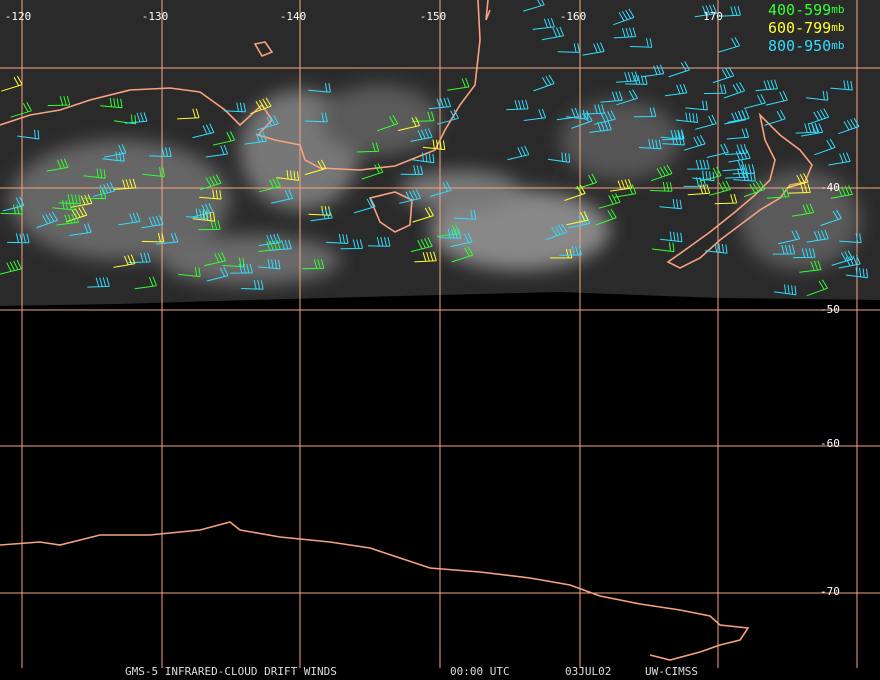 The width and height of the screenshot is (880, 680). I want to click on legend-entry: 800-950mb, so click(806, 46).